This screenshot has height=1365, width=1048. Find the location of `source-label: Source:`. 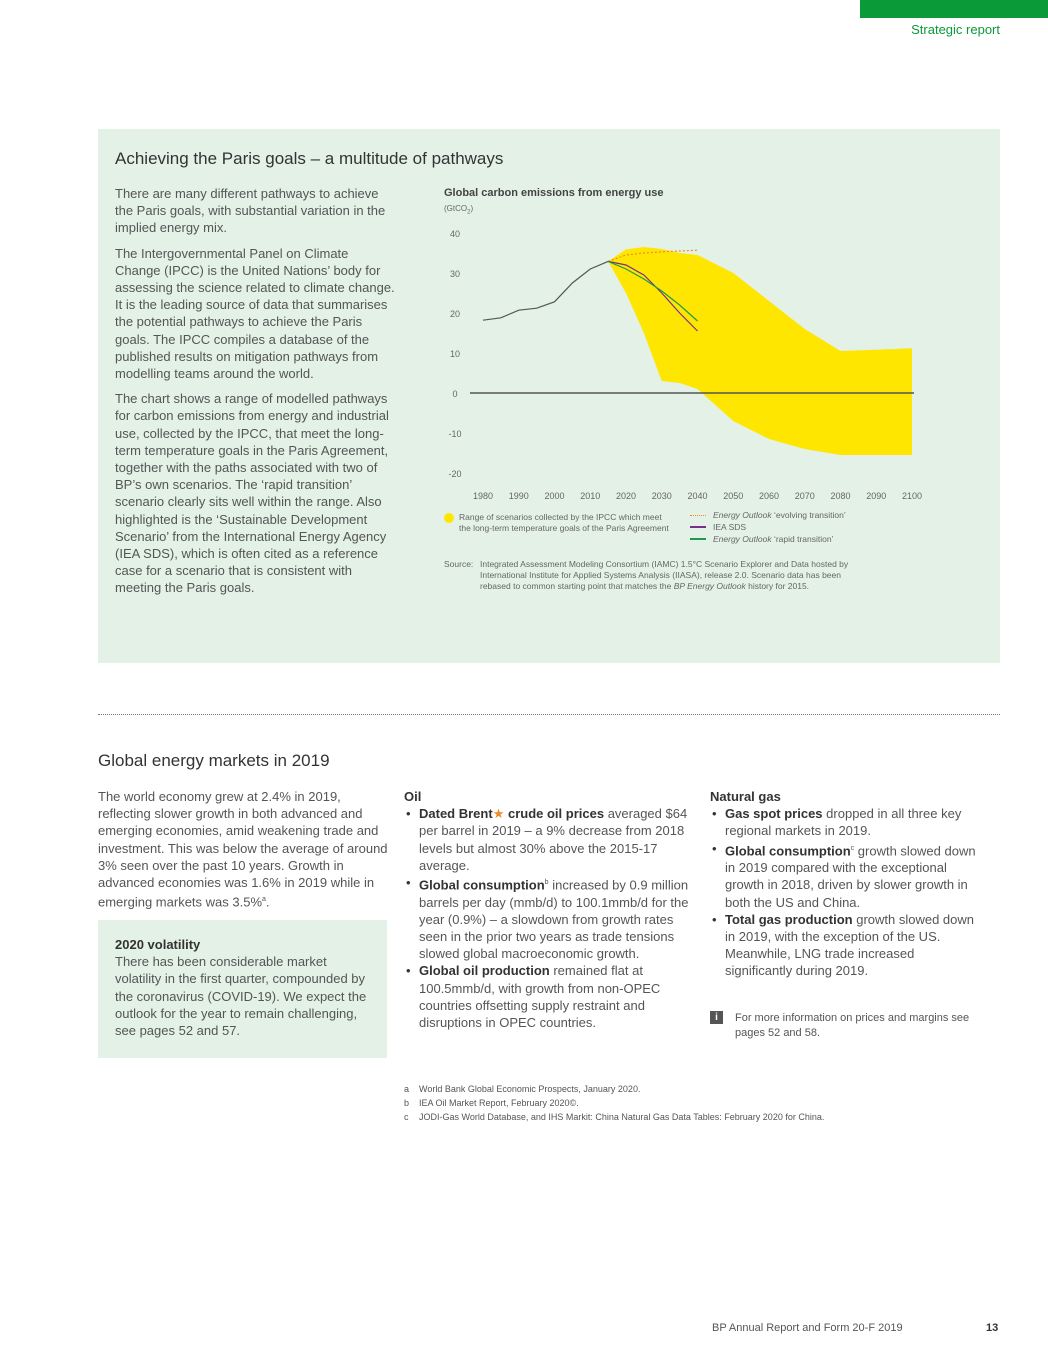

source-label: Source: is located at coordinates (459, 564).